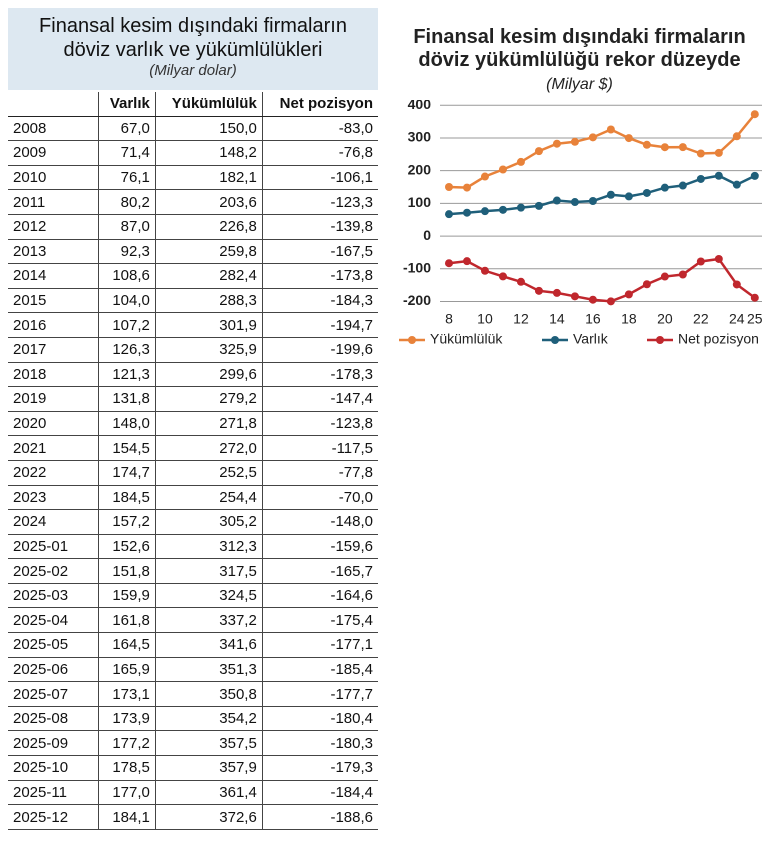  Describe the element at coordinates (319, 645) in the screenshot. I see `table-cell: -177,1` at that location.